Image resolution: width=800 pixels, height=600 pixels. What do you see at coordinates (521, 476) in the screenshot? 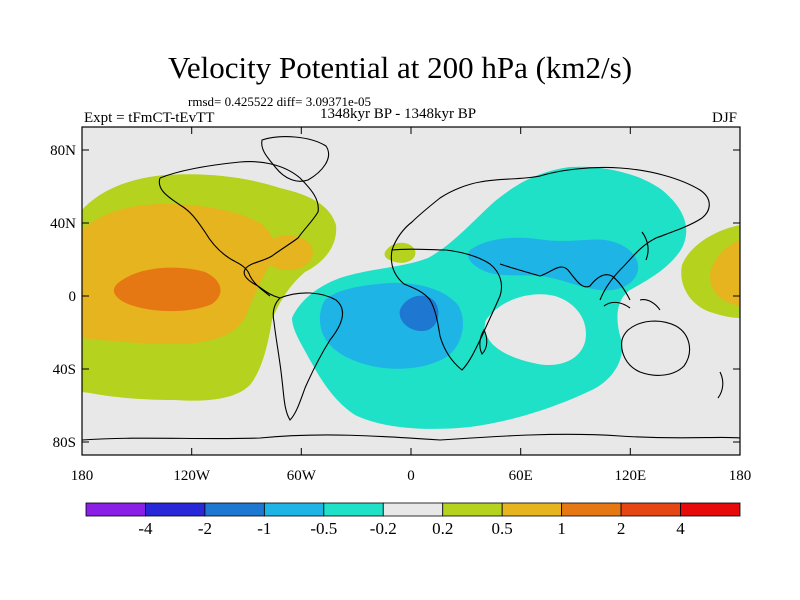
I see `lon-tick-label: 60E` at bounding box center [521, 476].